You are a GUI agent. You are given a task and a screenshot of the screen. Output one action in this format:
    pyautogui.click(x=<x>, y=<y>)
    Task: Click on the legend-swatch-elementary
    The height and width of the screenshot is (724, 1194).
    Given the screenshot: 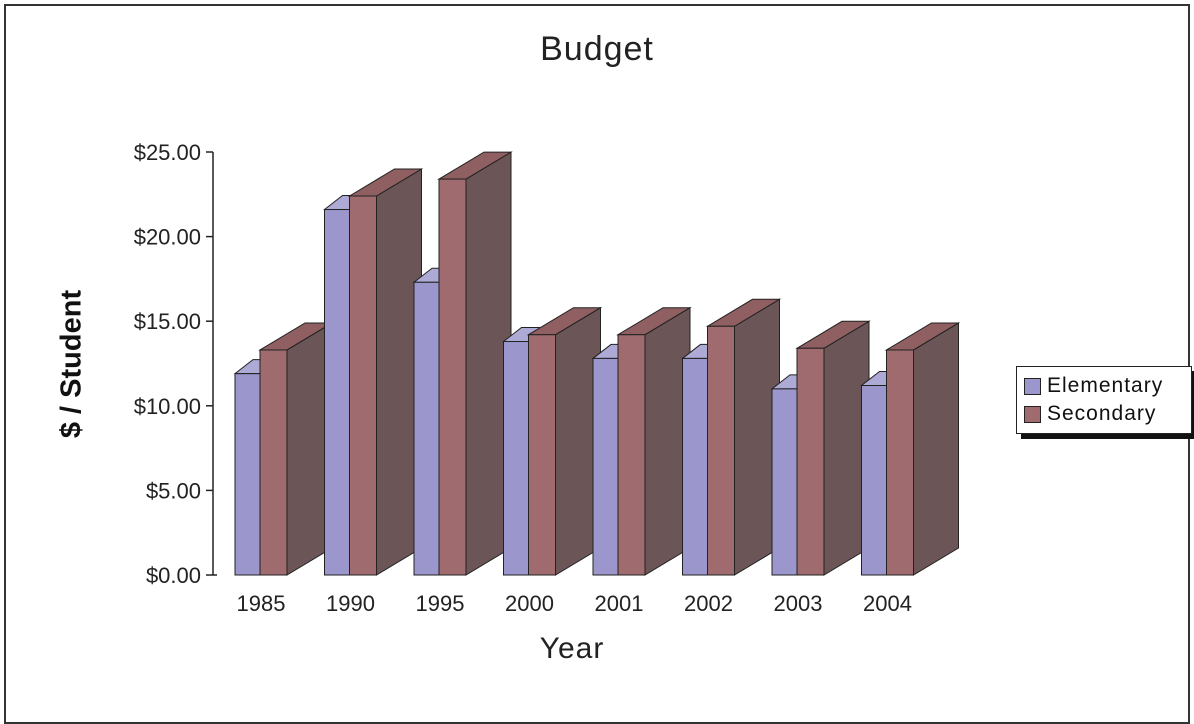 What is the action you would take?
    pyautogui.click(x=1032, y=386)
    